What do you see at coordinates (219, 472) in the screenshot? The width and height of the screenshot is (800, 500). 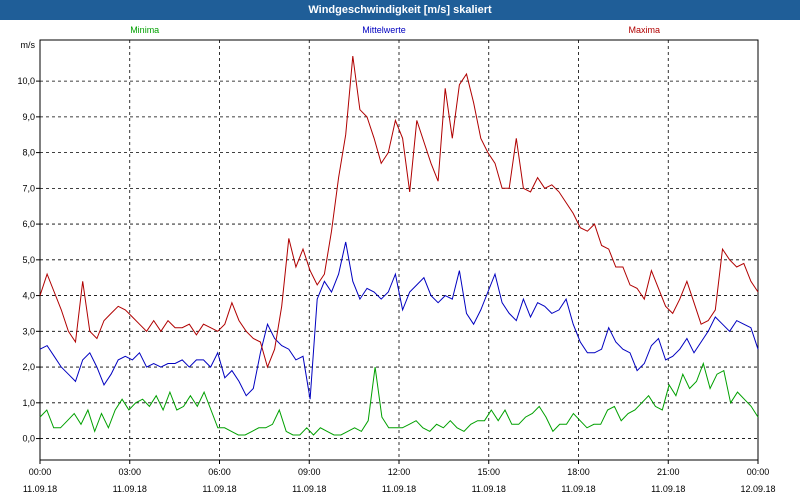 I see `x-tick-time: 06:00` at bounding box center [219, 472].